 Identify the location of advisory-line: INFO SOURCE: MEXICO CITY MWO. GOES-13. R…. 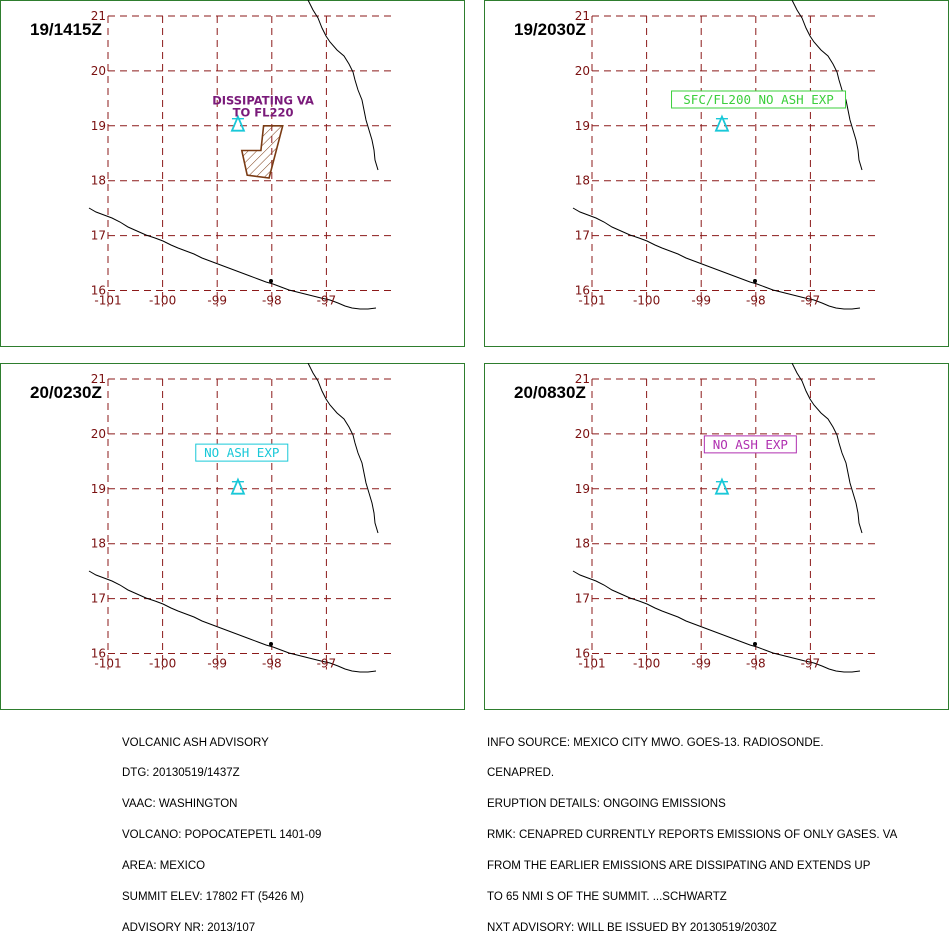
(655, 742).